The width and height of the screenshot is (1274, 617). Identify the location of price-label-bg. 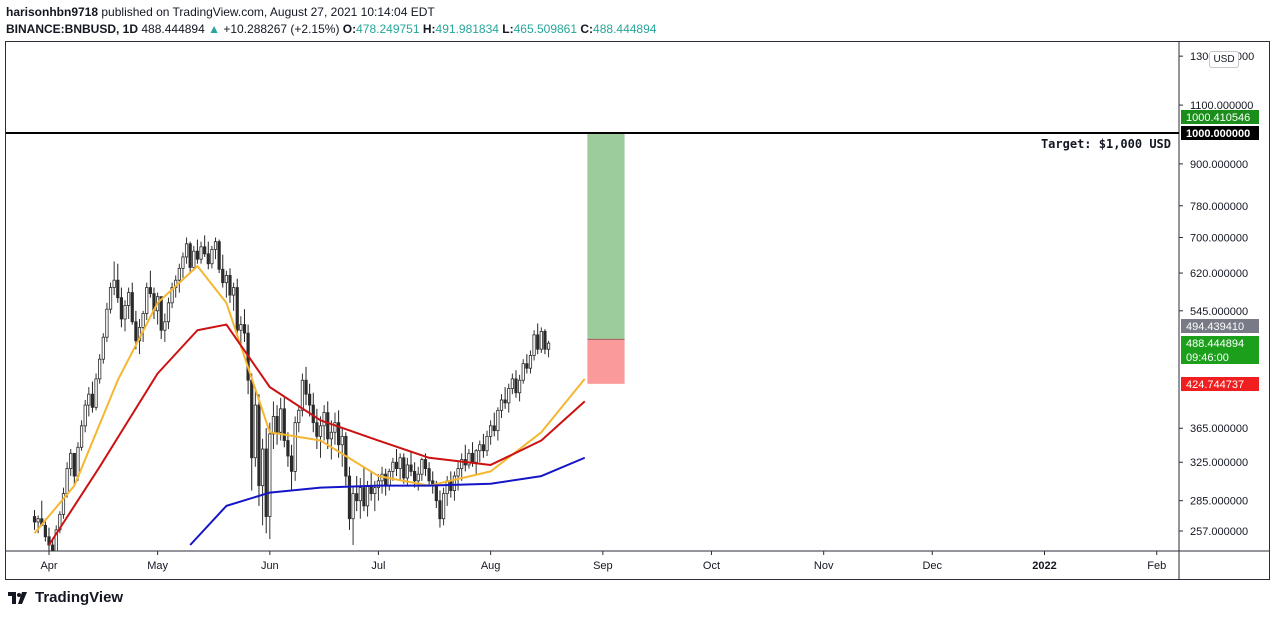
(1220, 117).